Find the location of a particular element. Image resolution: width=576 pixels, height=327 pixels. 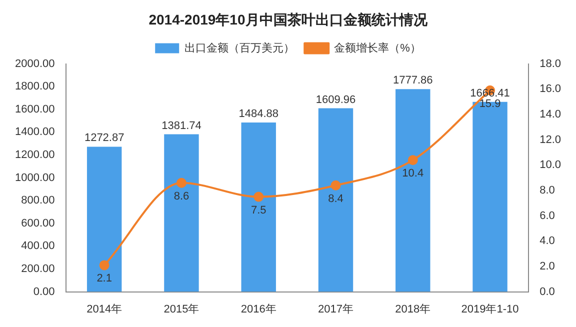

y-tick-label: 400.00 is located at coordinates (38, 246).